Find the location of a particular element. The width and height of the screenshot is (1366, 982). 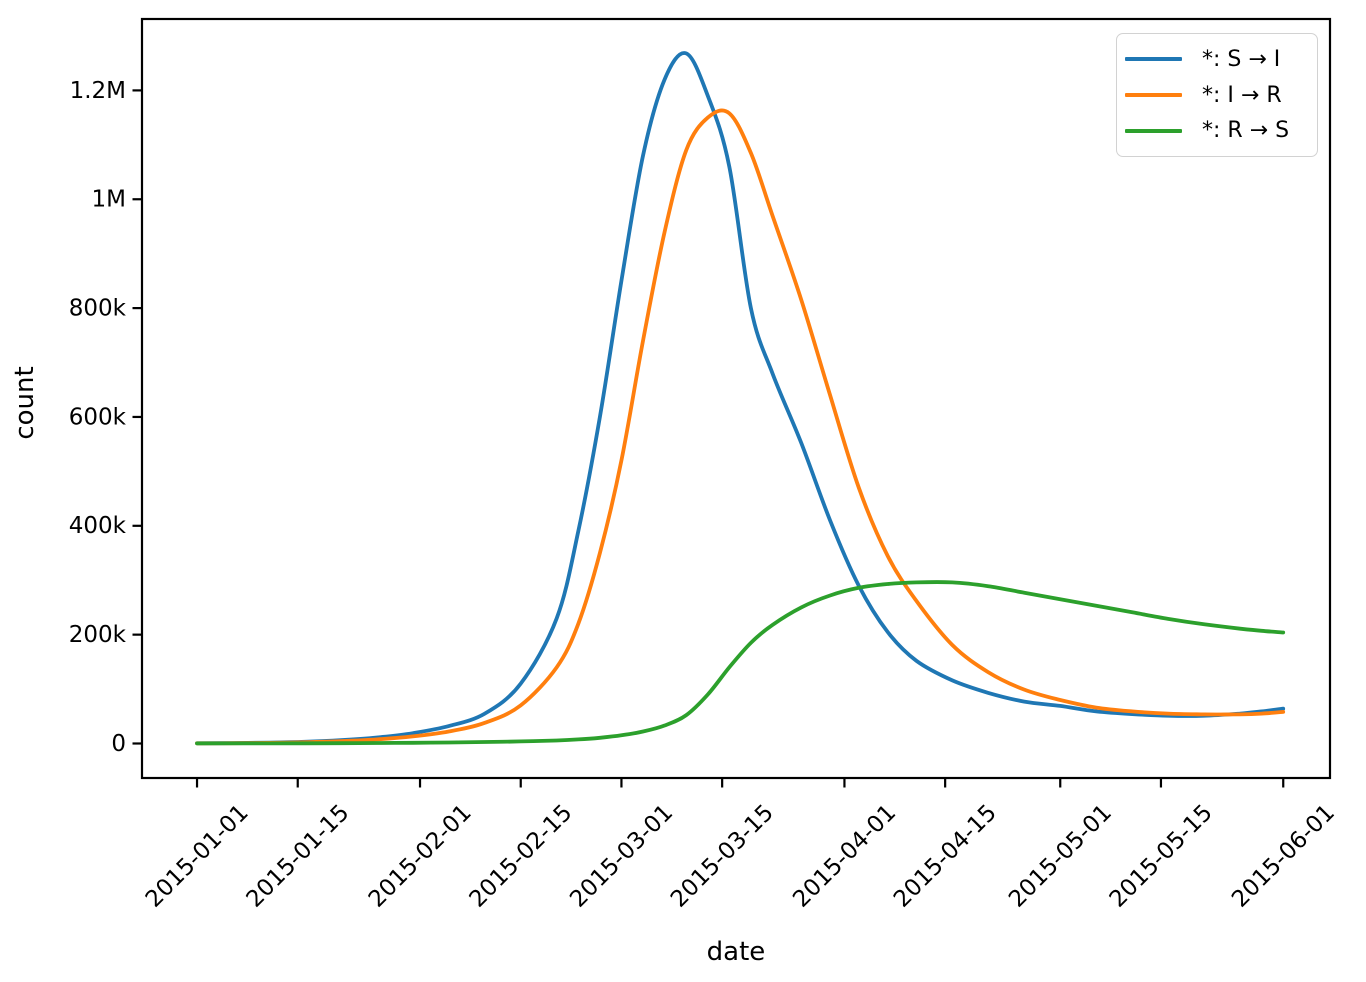

y-tick-label: 1.2M is located at coordinates (98, 91).